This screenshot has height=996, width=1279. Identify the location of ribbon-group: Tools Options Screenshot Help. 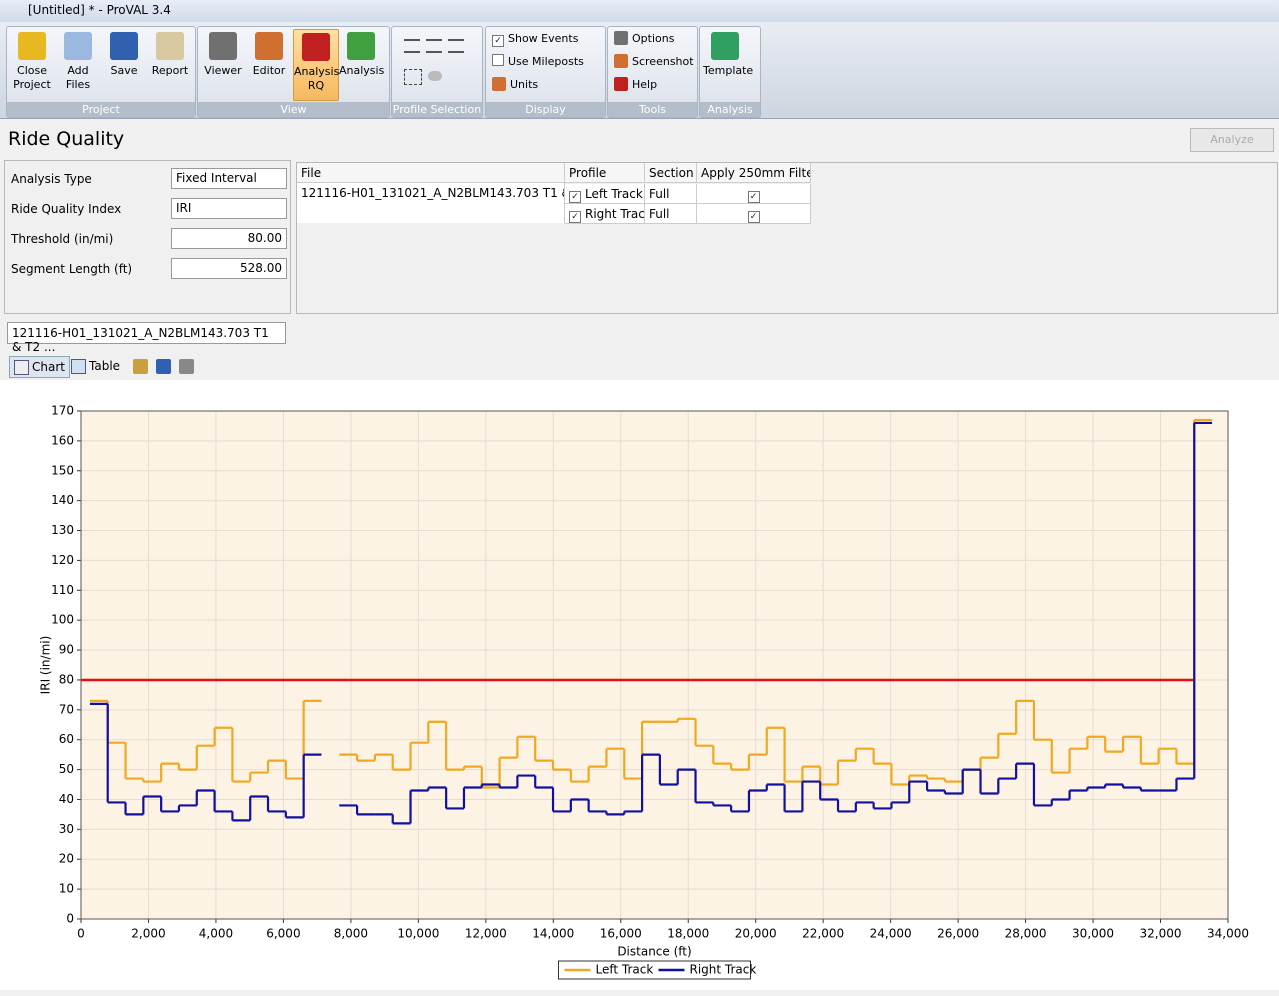
(652, 72).